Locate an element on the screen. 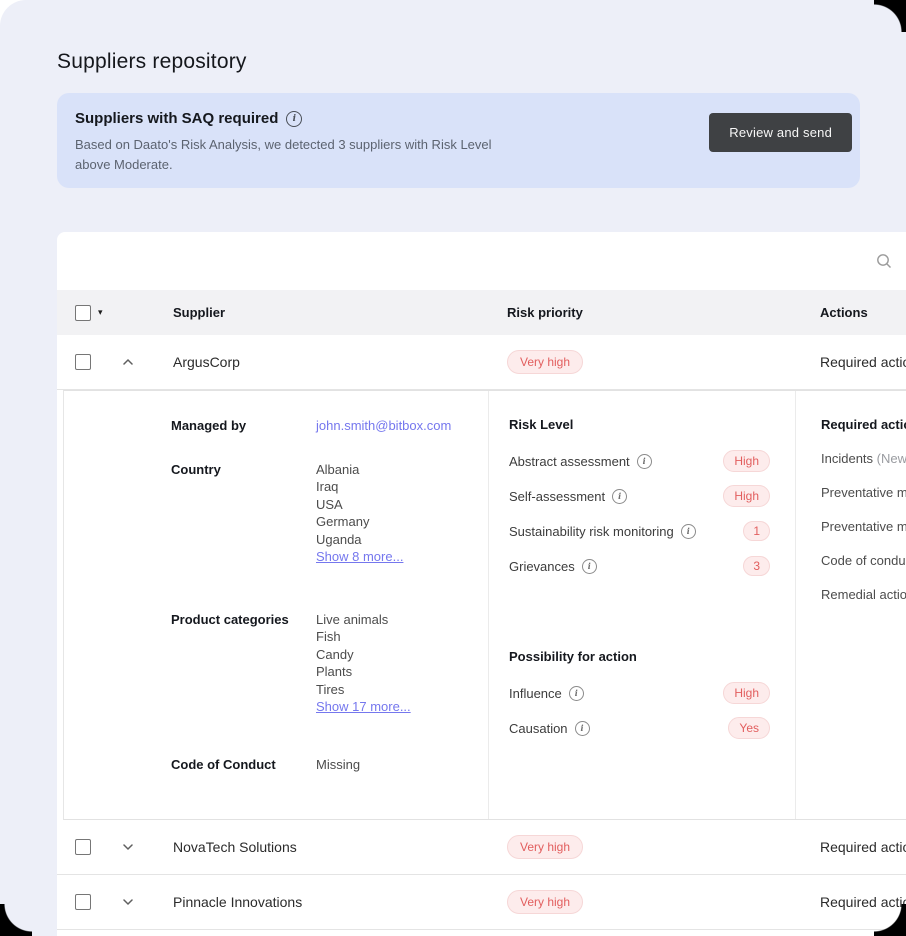 The height and width of the screenshot is (936, 906). select-all-checkbox is located at coordinates (83, 312).